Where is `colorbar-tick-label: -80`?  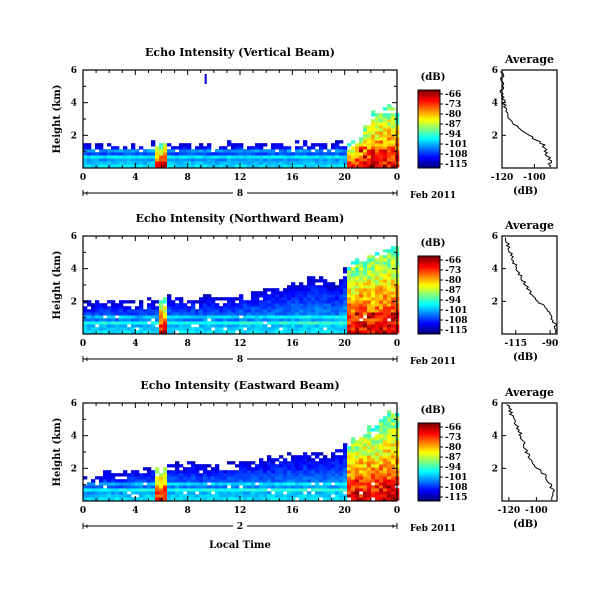 colorbar-tick-label: -80 is located at coordinates (453, 281).